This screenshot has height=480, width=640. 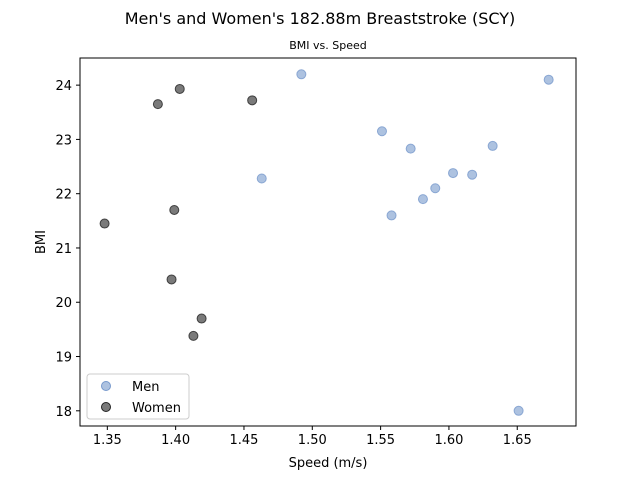 I want to click on legend: Men Women, so click(x=138, y=396).